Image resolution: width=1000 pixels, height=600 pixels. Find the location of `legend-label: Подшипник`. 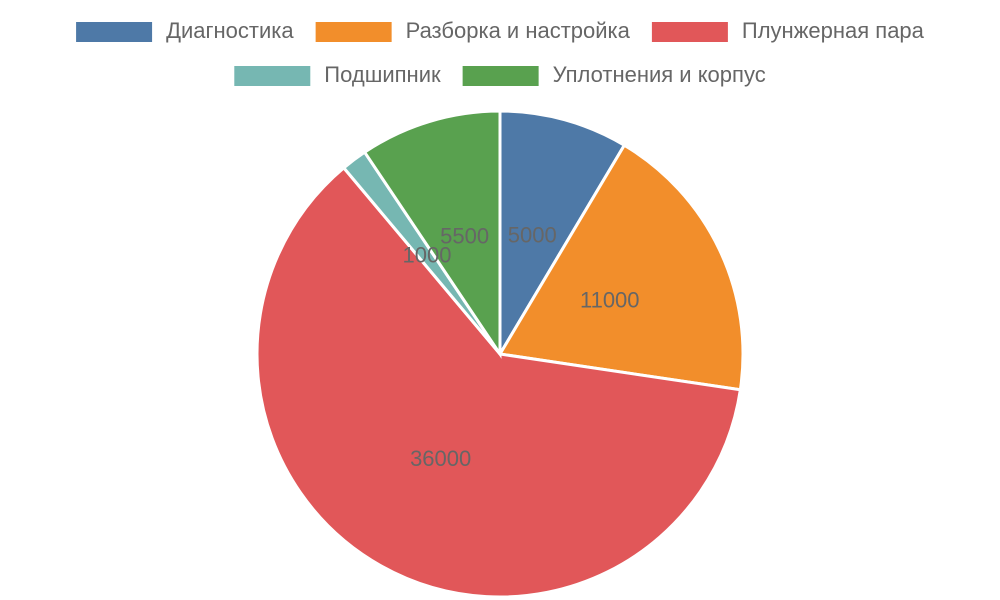

legend-label: Подшипник is located at coordinates (382, 74).